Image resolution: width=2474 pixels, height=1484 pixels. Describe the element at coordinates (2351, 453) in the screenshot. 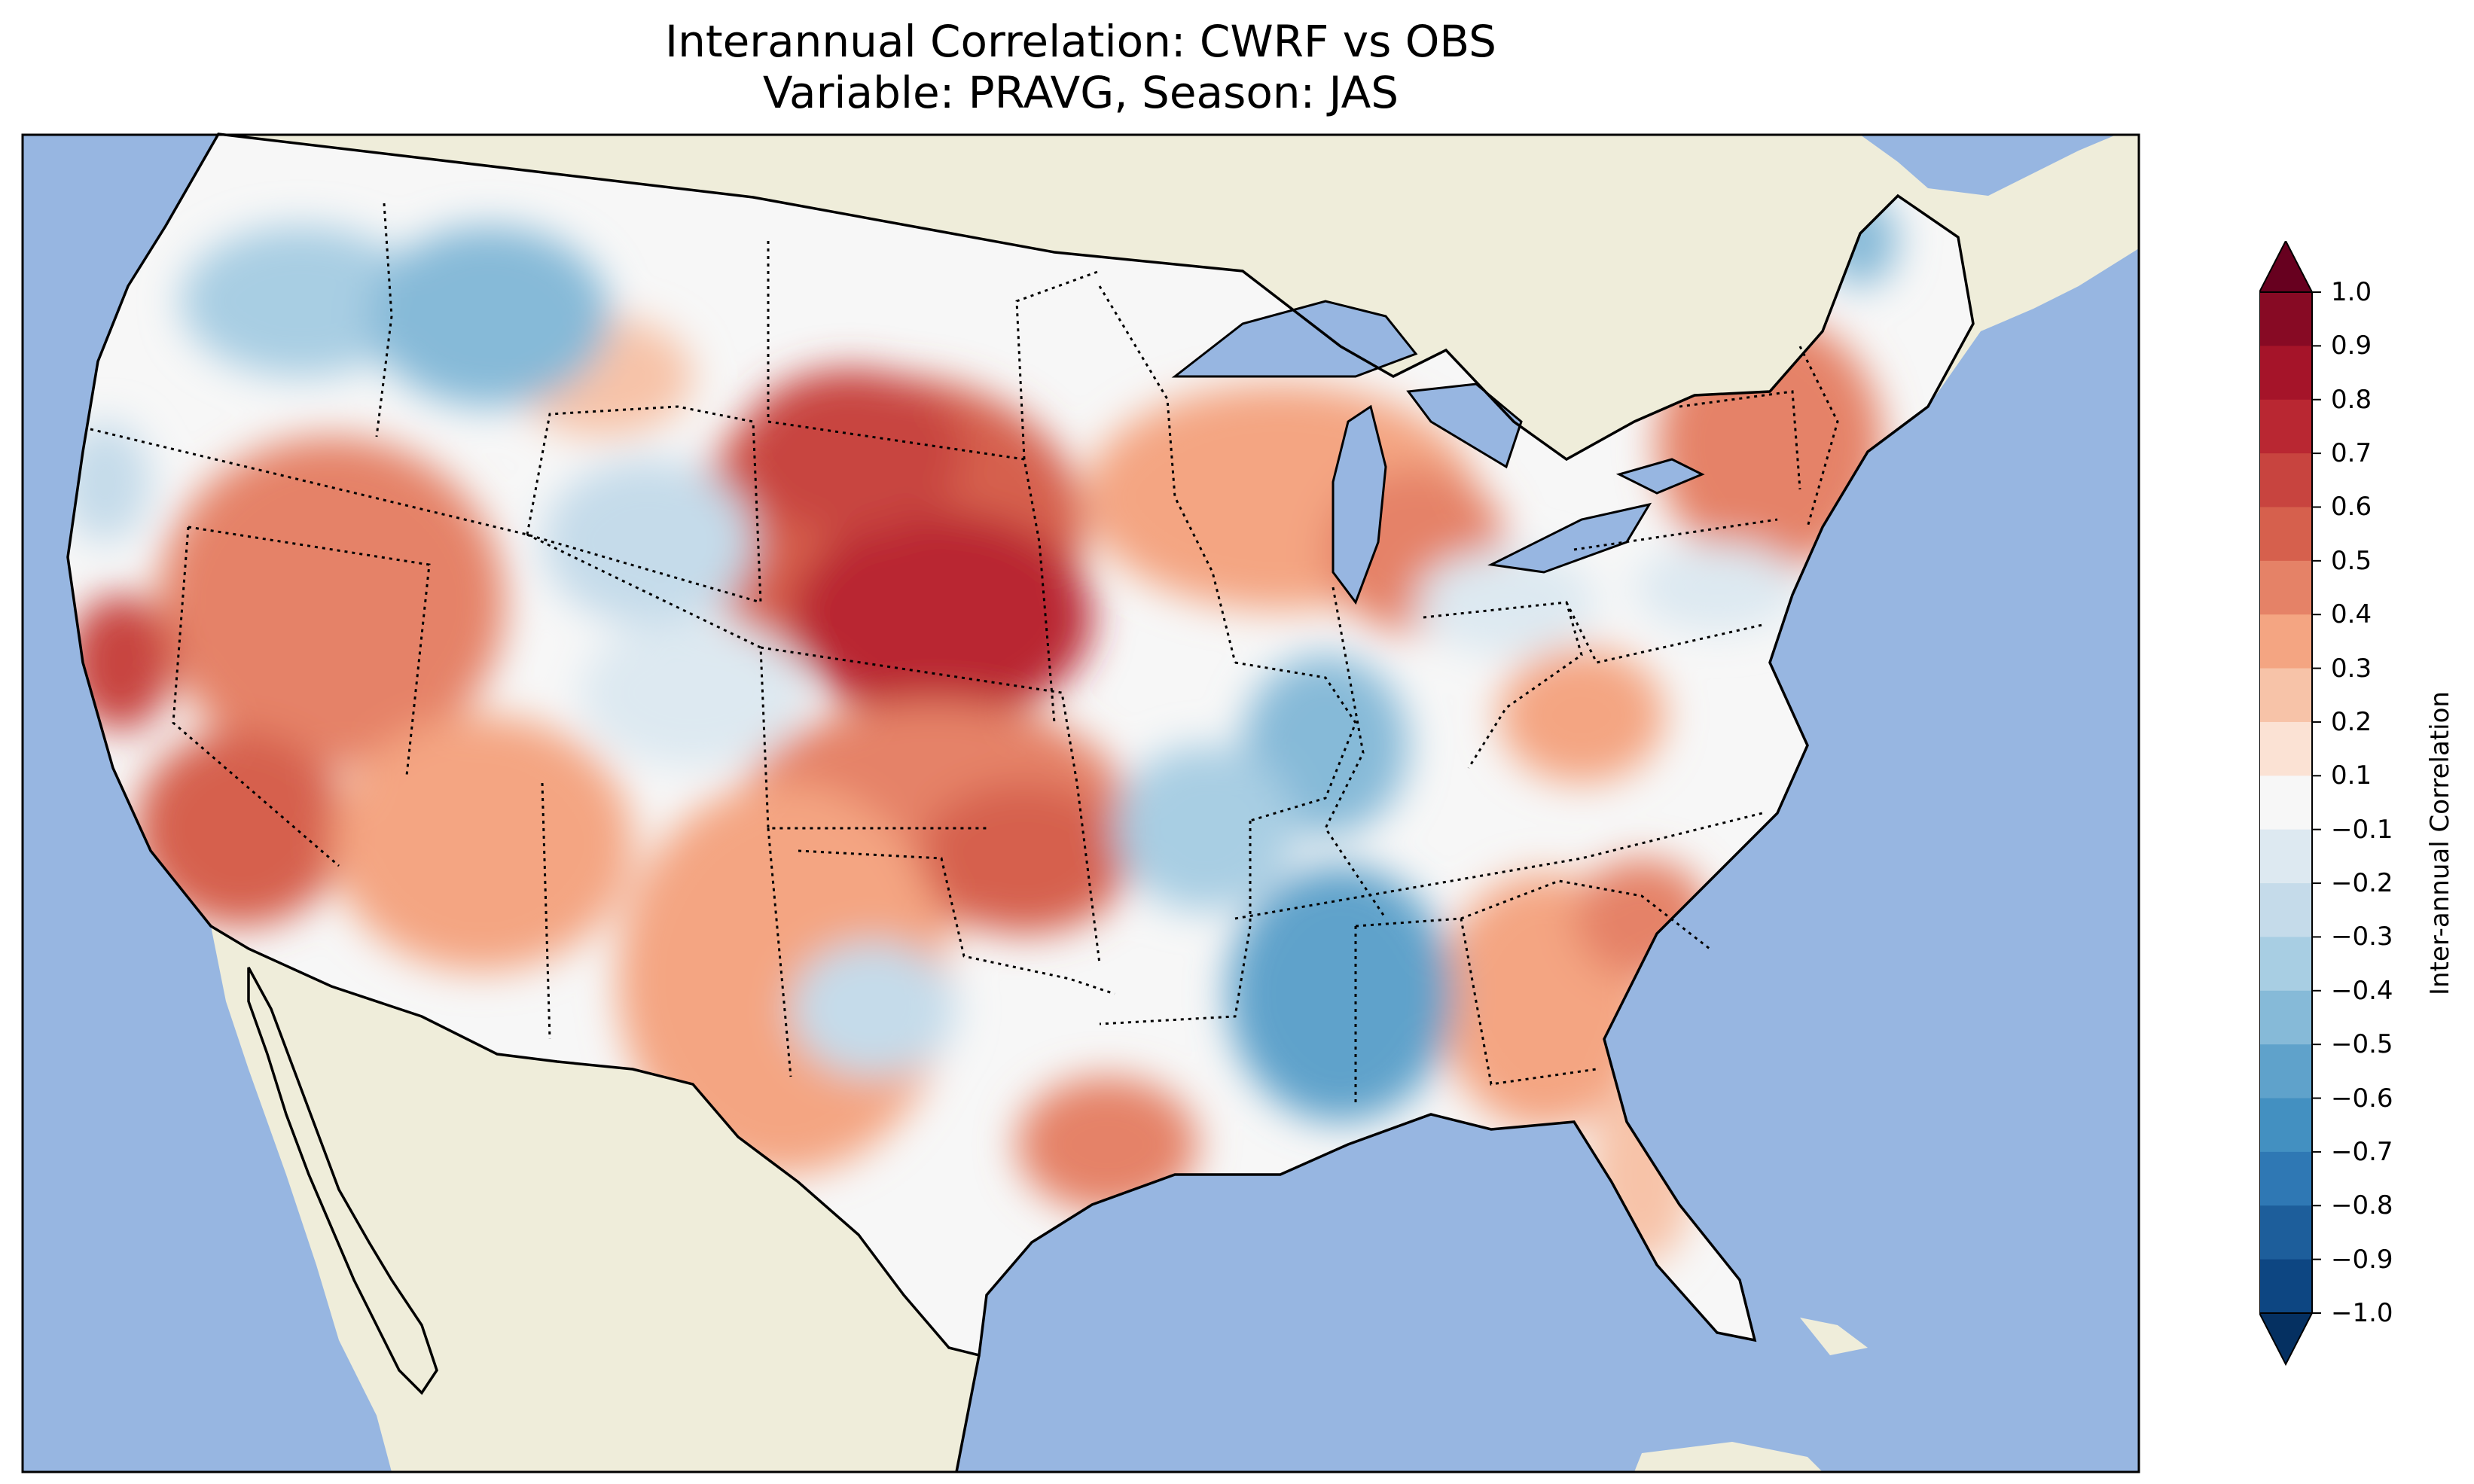

I see `colorbar-tick-label: 0.7` at that location.